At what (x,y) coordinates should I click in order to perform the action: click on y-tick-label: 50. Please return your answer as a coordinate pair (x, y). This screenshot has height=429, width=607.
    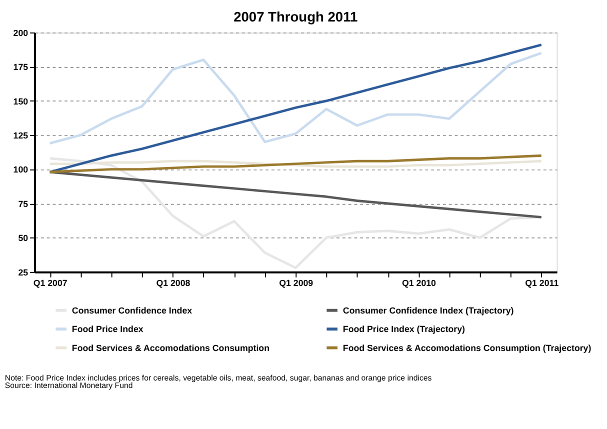
    Looking at the image, I should click on (23, 238).